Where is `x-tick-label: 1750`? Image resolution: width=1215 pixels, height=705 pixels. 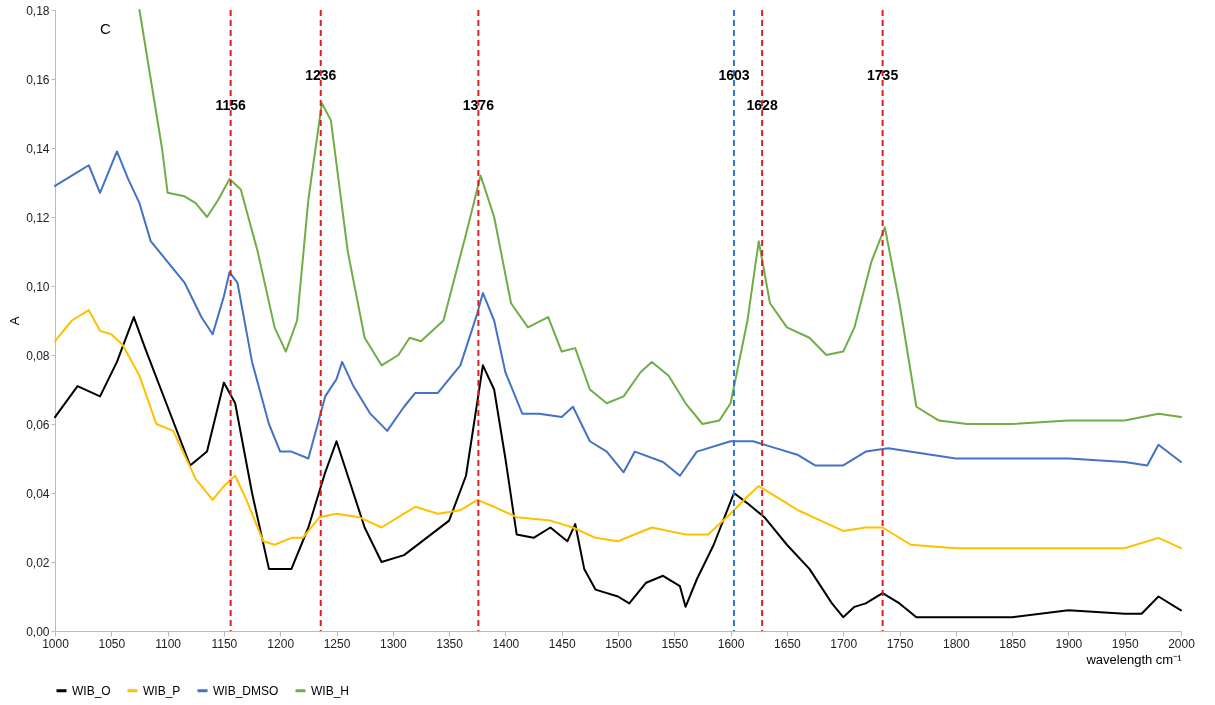 x-tick-label: 1750 is located at coordinates (900, 643).